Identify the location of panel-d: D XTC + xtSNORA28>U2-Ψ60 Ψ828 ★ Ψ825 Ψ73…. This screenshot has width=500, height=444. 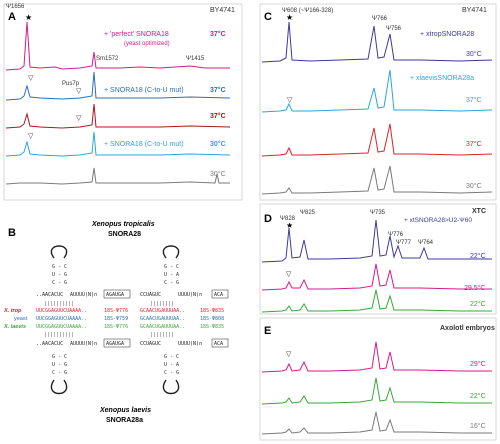
(378, 259).